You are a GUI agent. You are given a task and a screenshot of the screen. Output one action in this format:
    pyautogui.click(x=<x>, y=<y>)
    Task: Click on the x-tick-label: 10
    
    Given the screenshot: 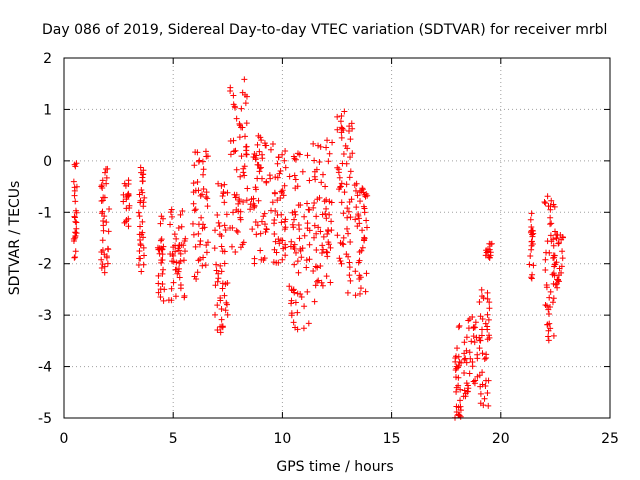 What is the action you would take?
    pyautogui.click(x=282, y=439)
    